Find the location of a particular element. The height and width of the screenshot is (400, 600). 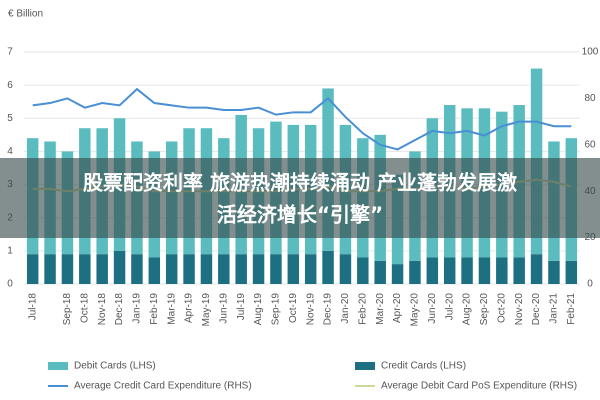

x-tick-label: Feb-19 is located at coordinates (154, 309).